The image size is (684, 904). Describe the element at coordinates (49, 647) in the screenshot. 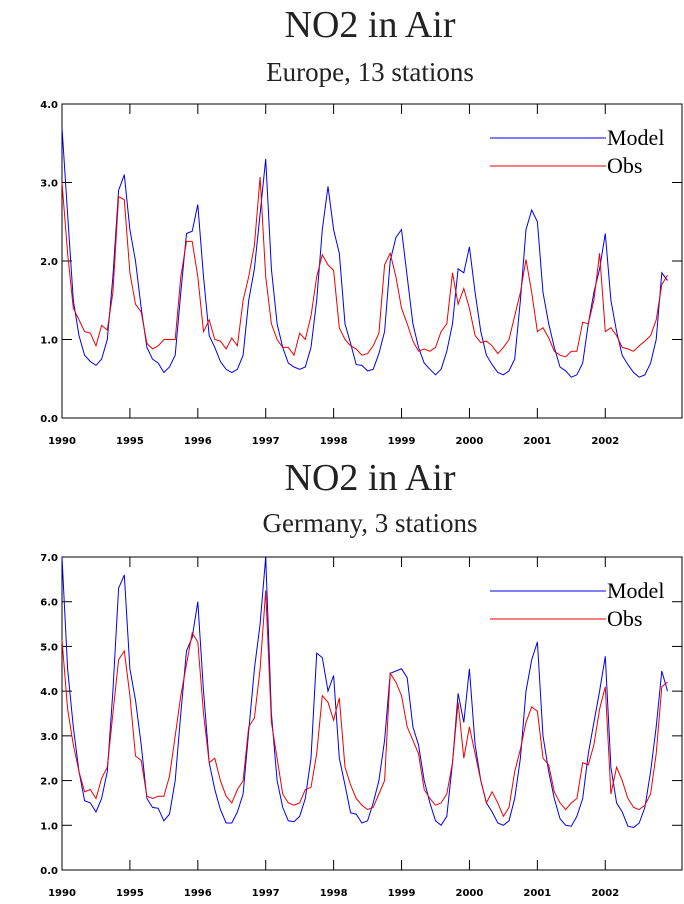

I see `y-tick-label: 5.0` at that location.